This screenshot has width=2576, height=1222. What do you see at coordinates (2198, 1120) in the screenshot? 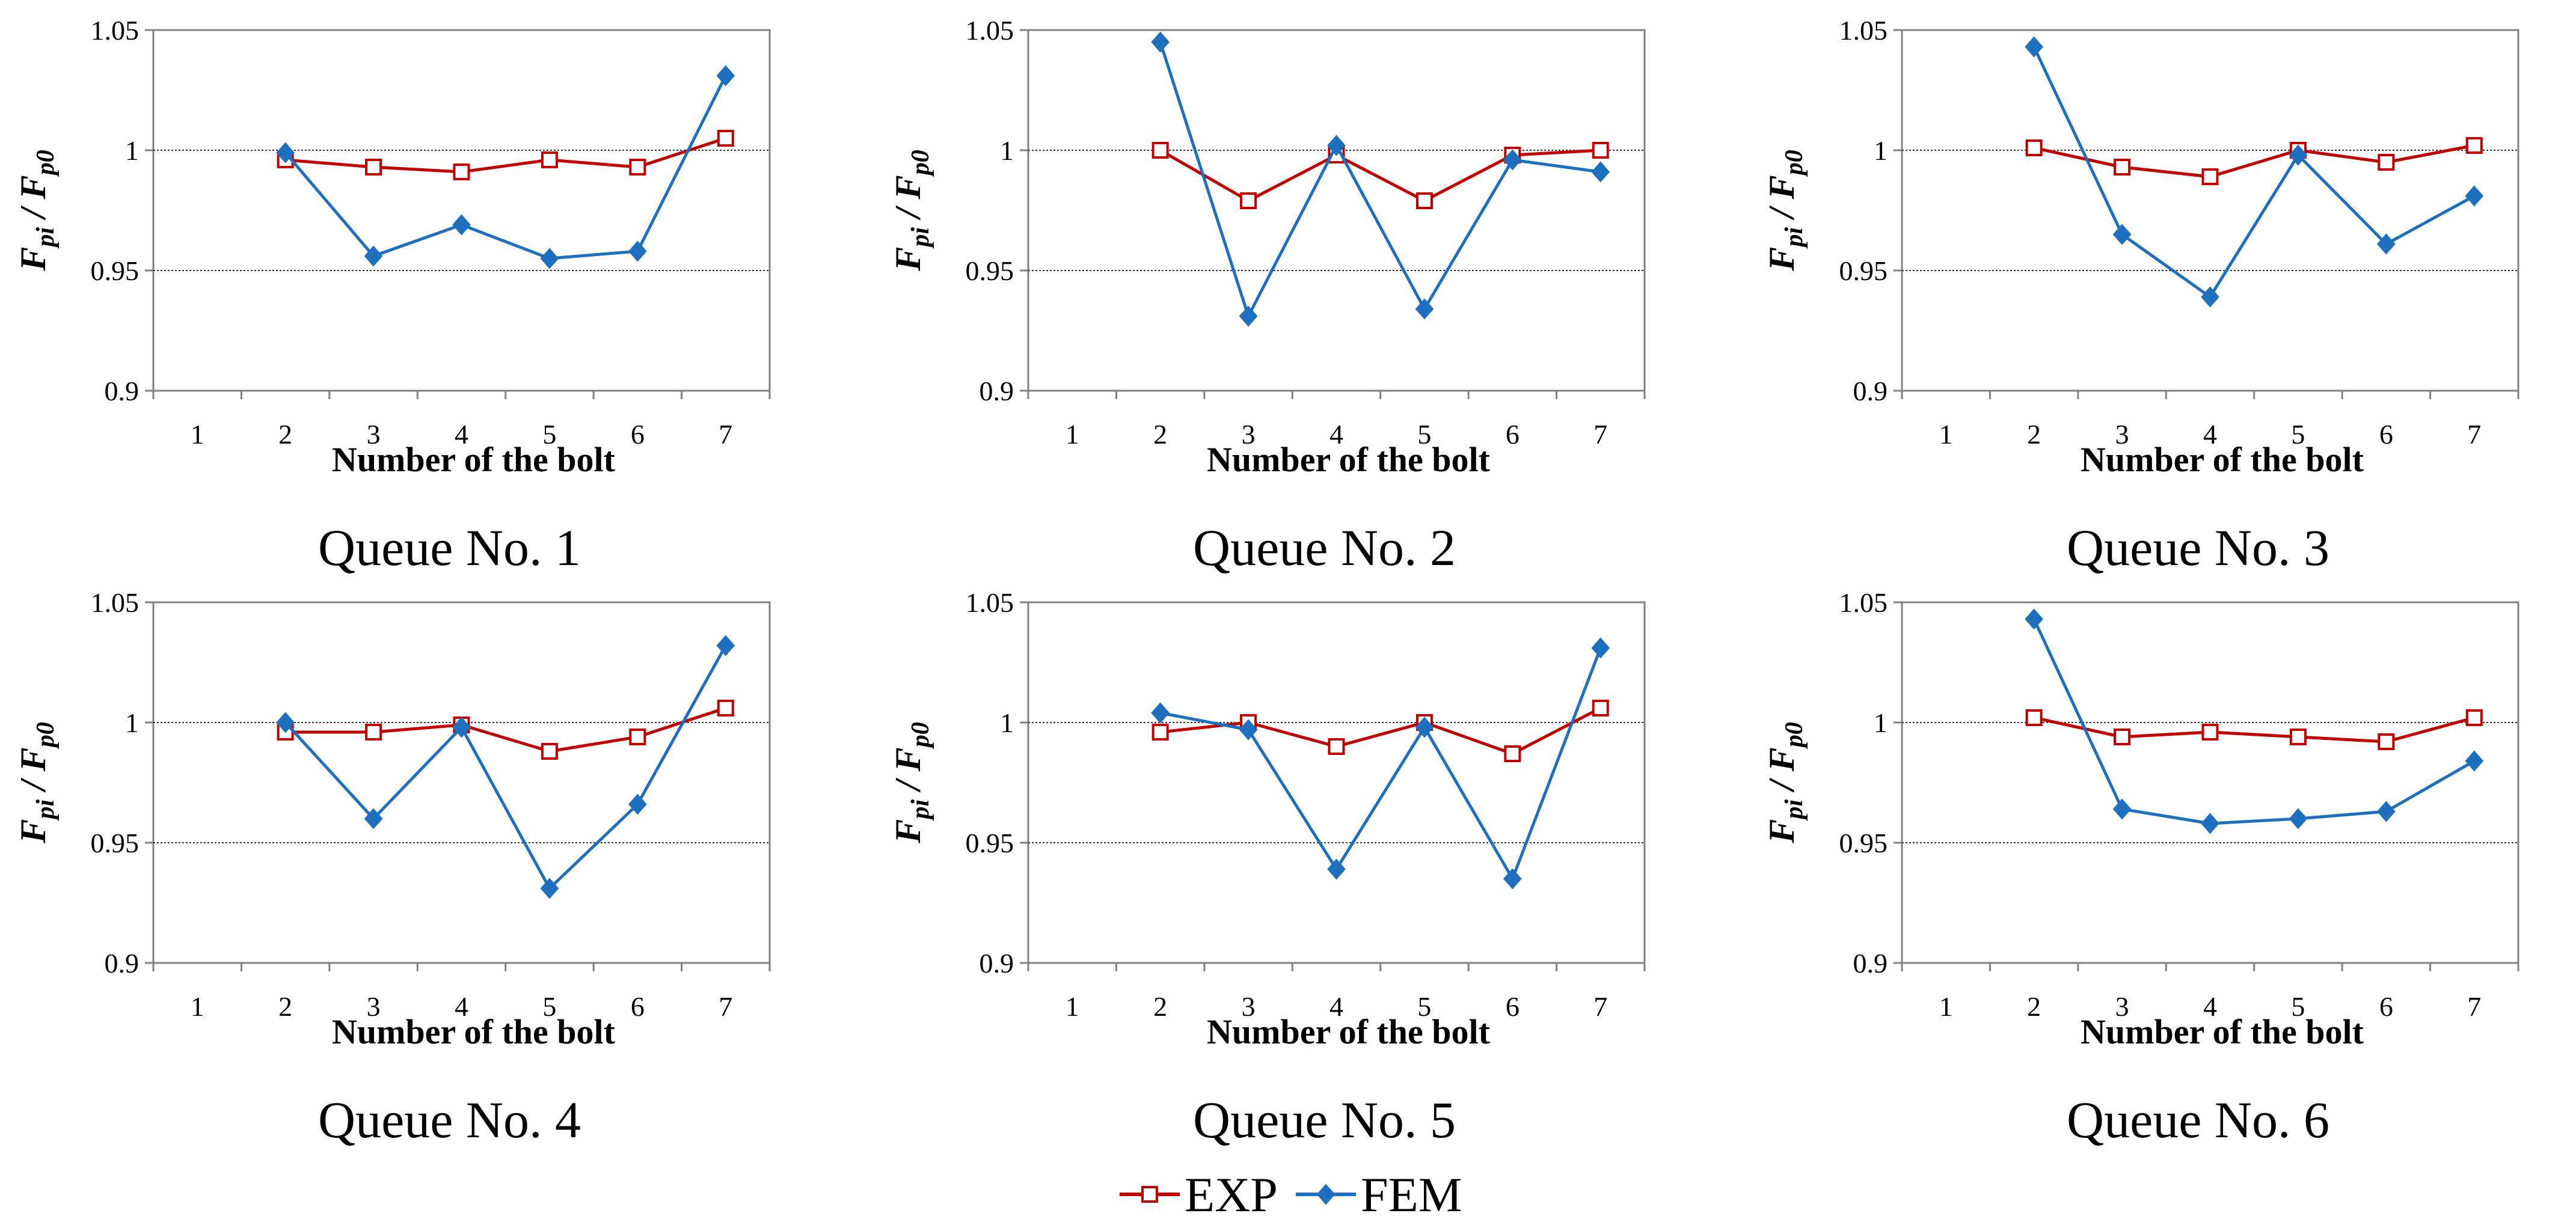
I see `chart-caption: Queue No. 6` at bounding box center [2198, 1120].